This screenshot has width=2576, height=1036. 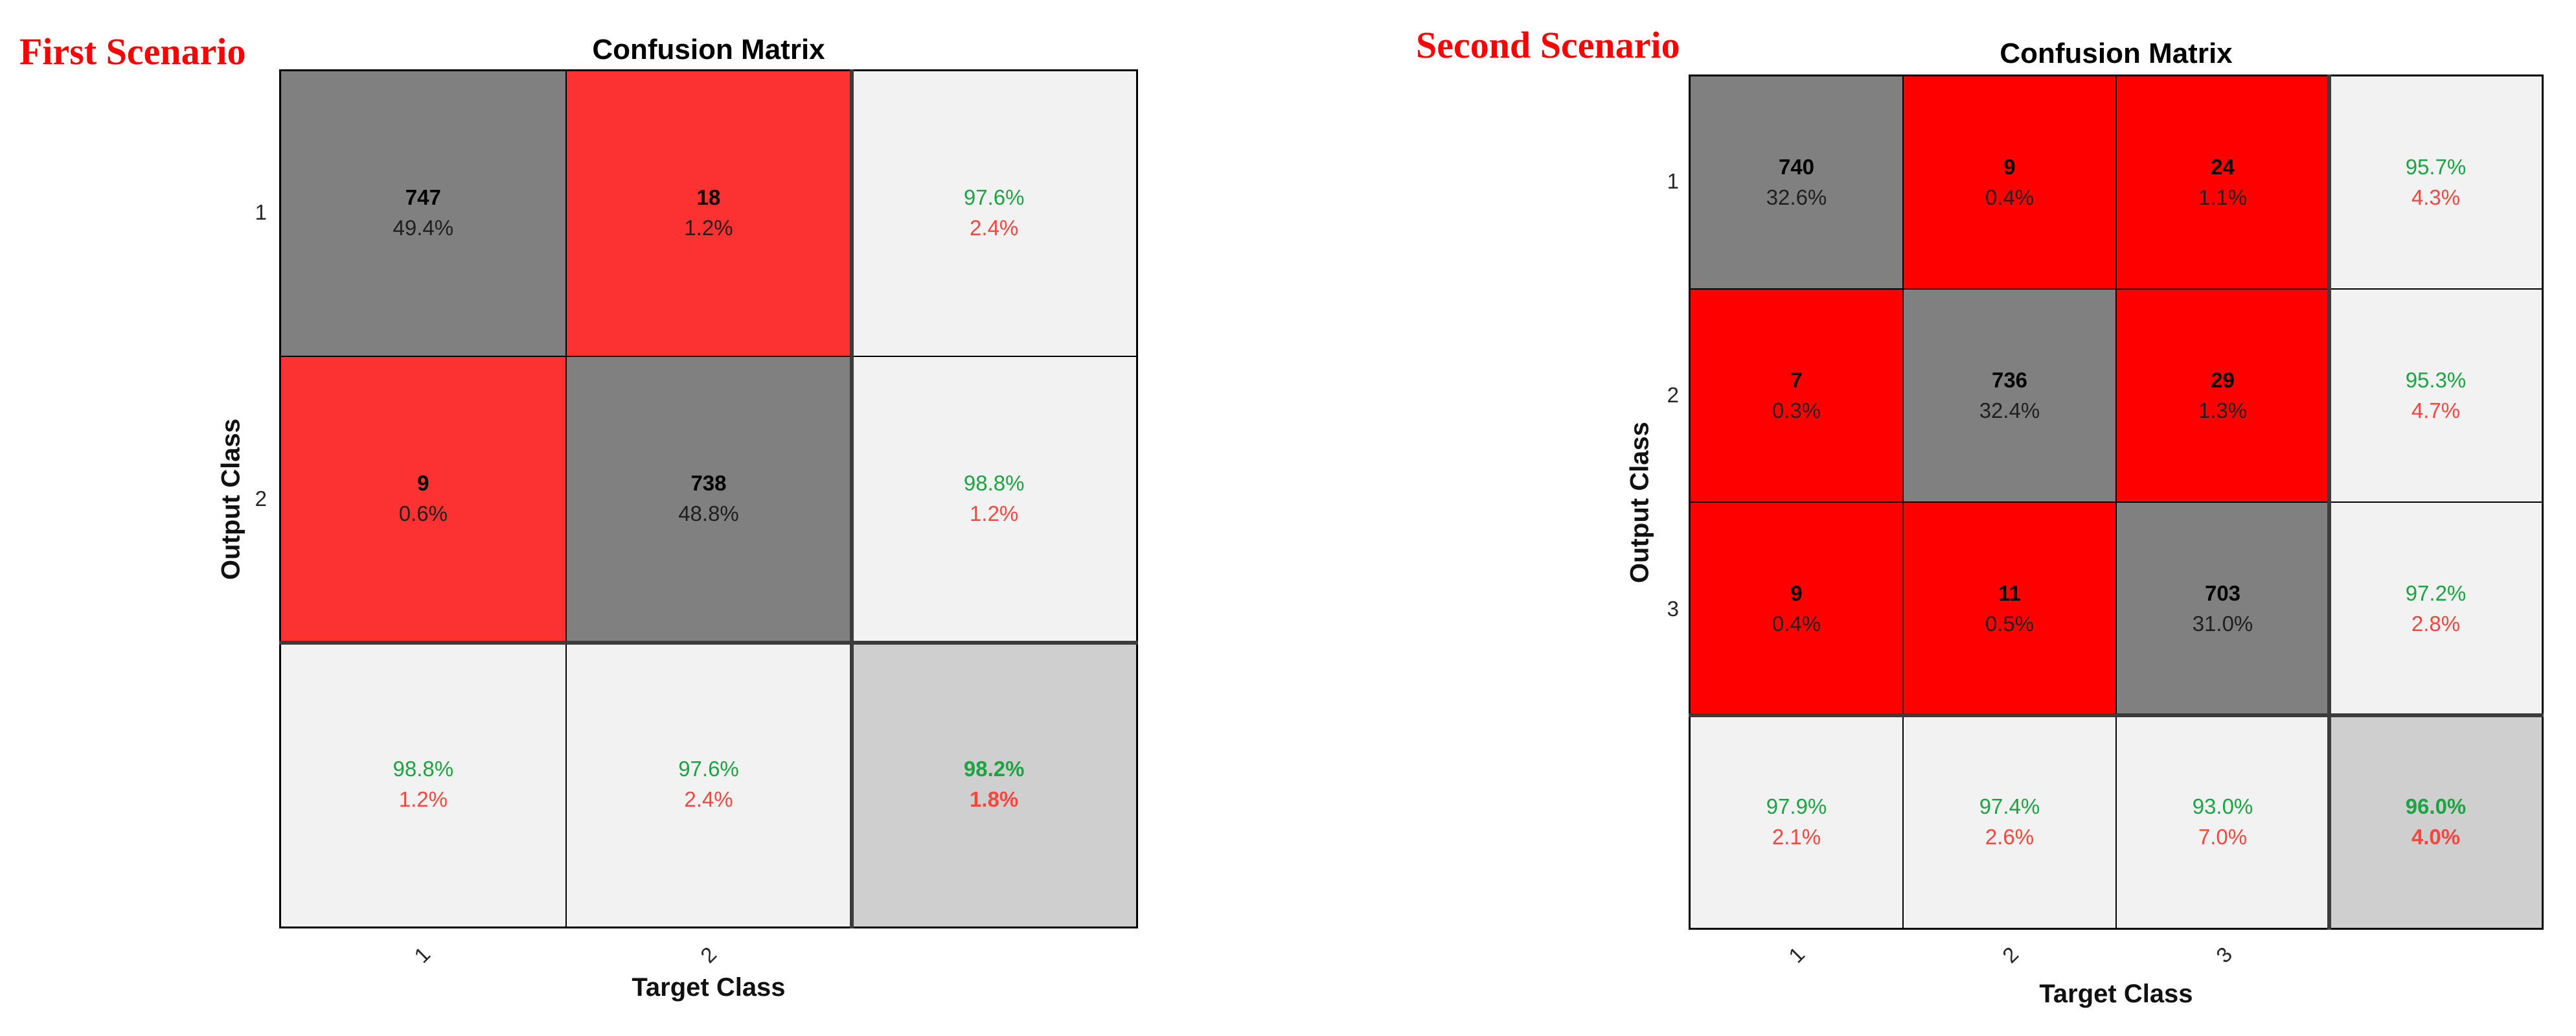 What do you see at coordinates (1797, 822) in the screenshot?
I see `col1-recall-cell: 97.9% 2.1%` at bounding box center [1797, 822].